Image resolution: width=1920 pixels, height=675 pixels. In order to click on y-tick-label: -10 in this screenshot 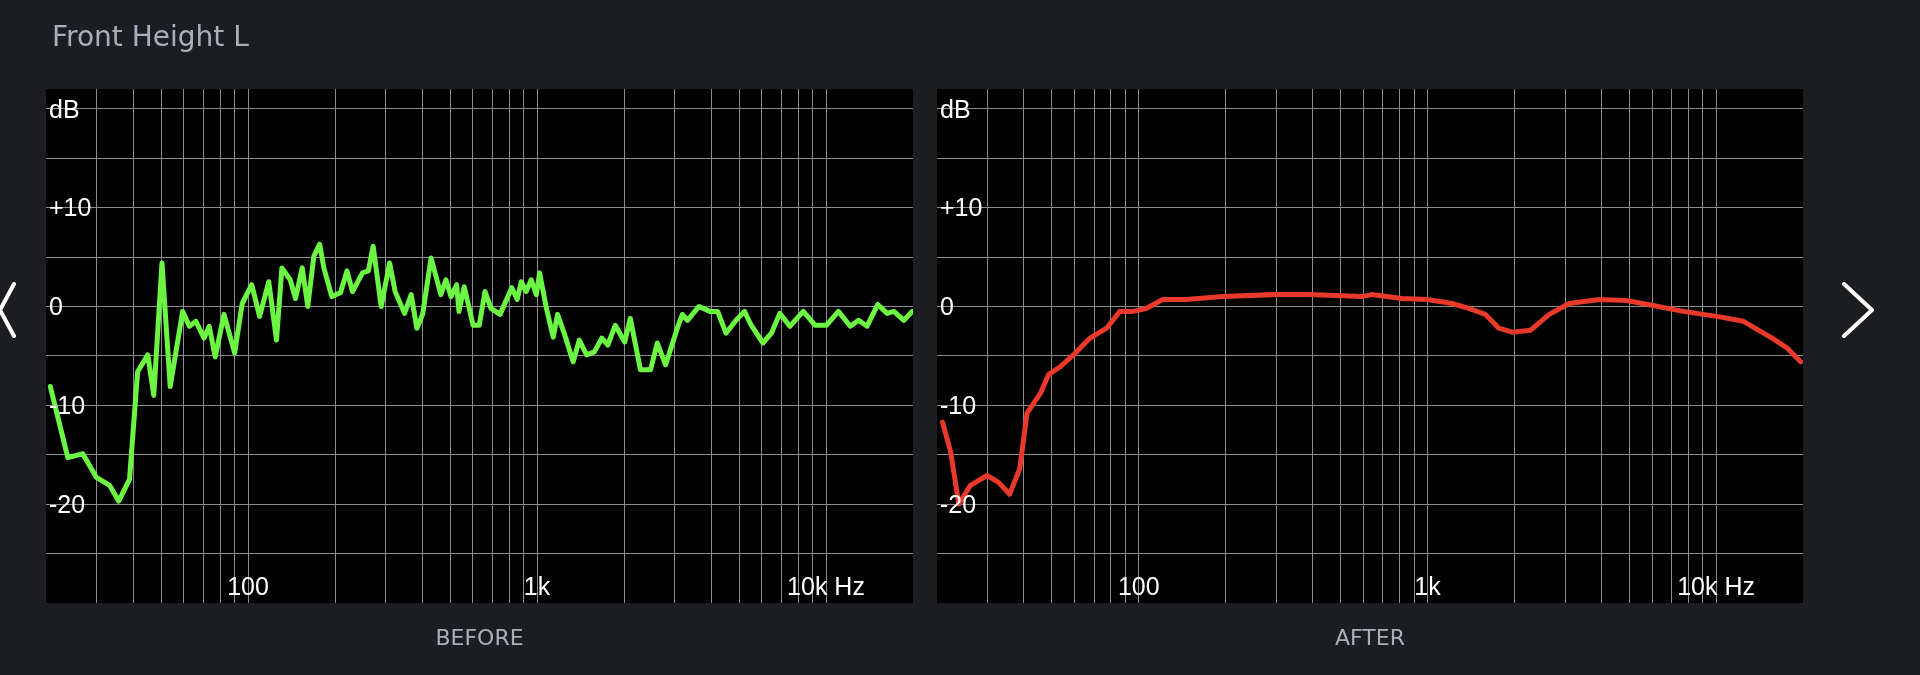, I will do `click(958, 405)`.